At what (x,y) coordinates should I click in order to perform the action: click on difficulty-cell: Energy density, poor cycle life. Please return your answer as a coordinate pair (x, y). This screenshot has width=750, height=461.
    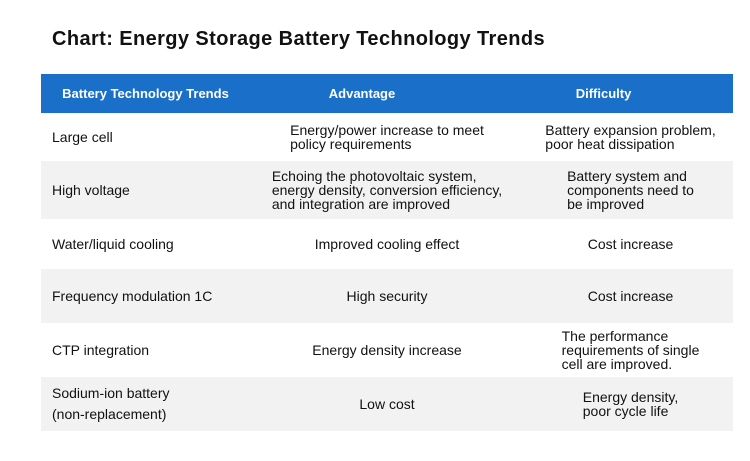
    Looking at the image, I should click on (630, 404).